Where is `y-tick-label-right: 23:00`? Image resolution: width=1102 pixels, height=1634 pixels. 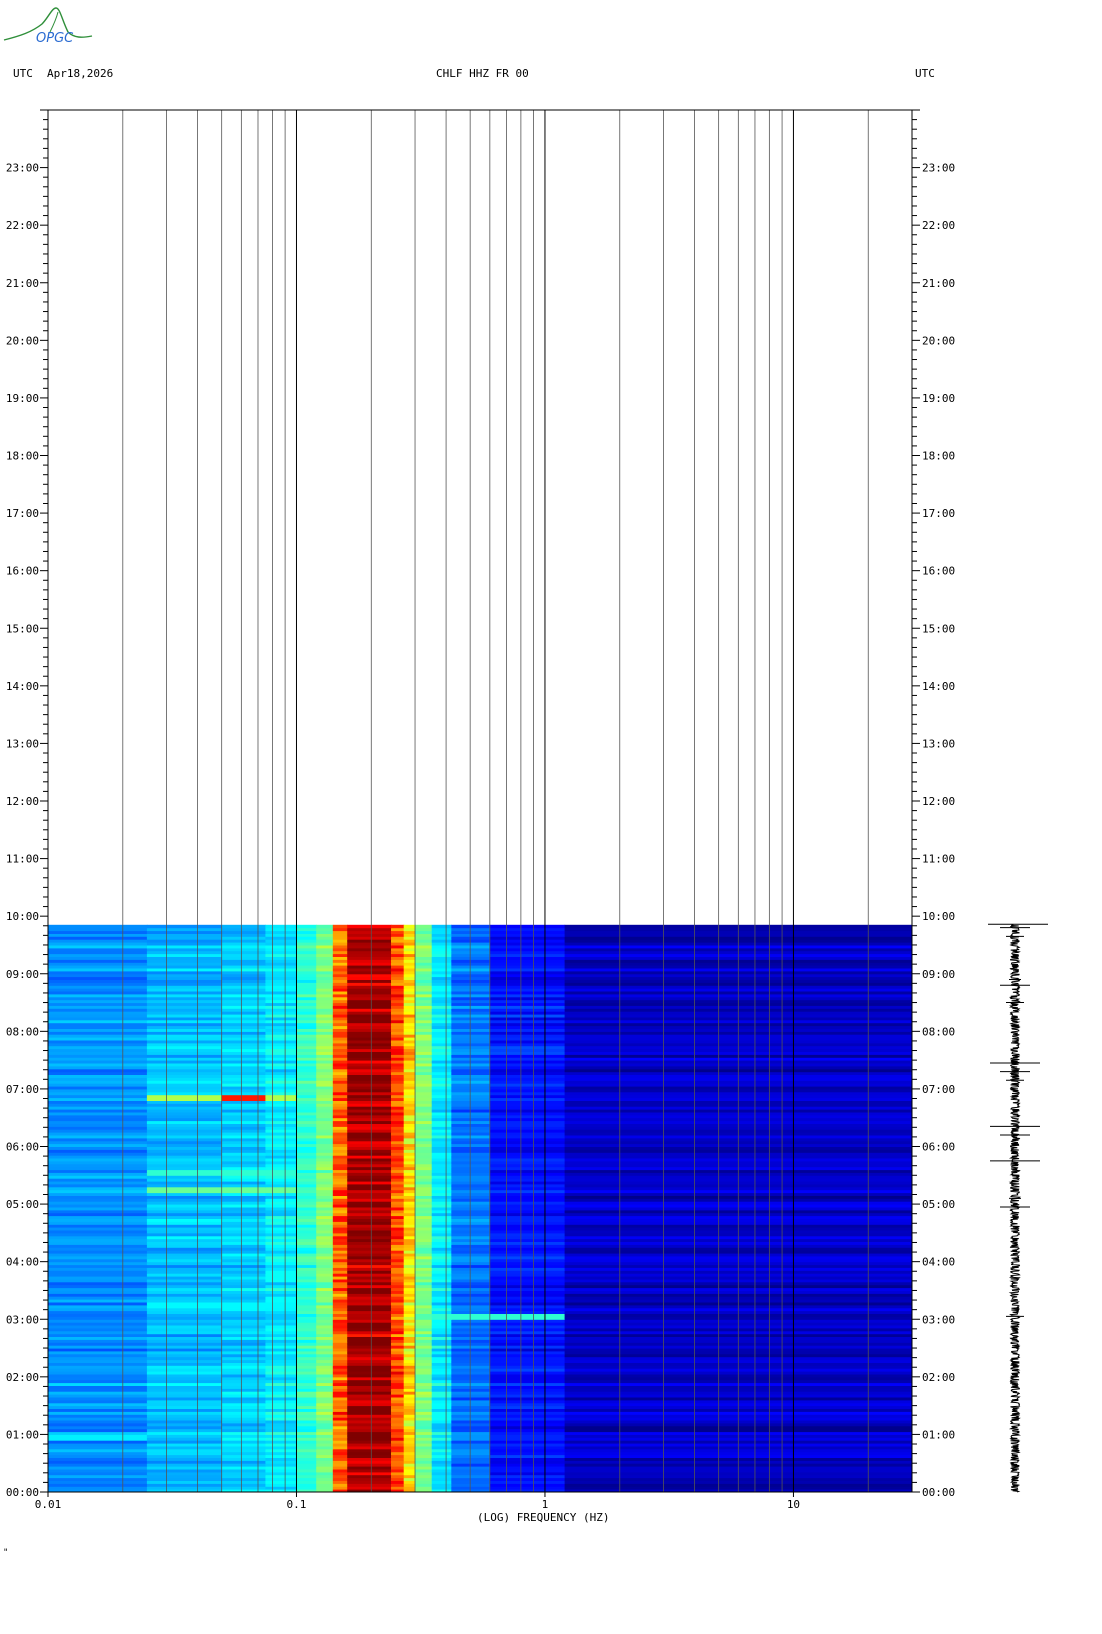
y-tick-label-right: 23:00 is located at coordinates (938, 168).